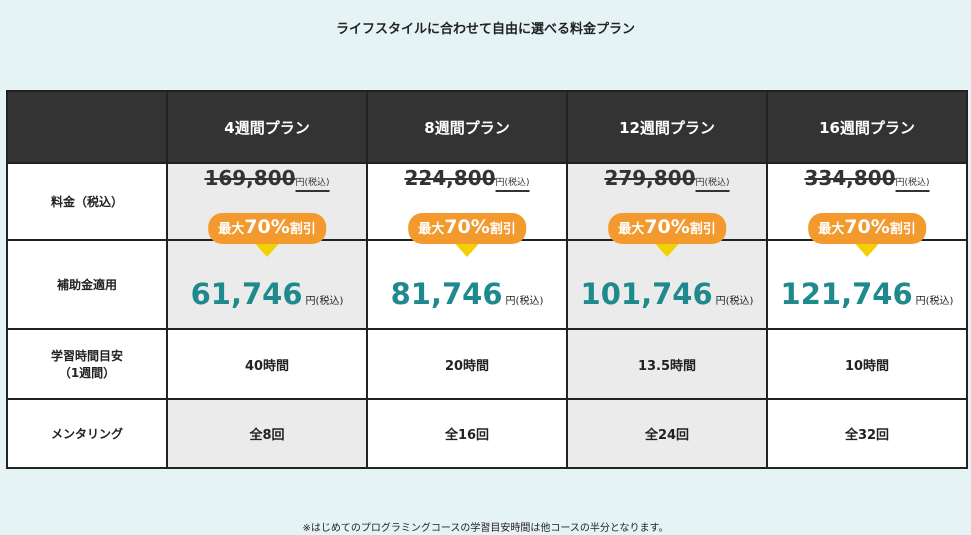  I want to click on price-cell-12w: 279,800円(税込) 最大70%割引, so click(667, 209).